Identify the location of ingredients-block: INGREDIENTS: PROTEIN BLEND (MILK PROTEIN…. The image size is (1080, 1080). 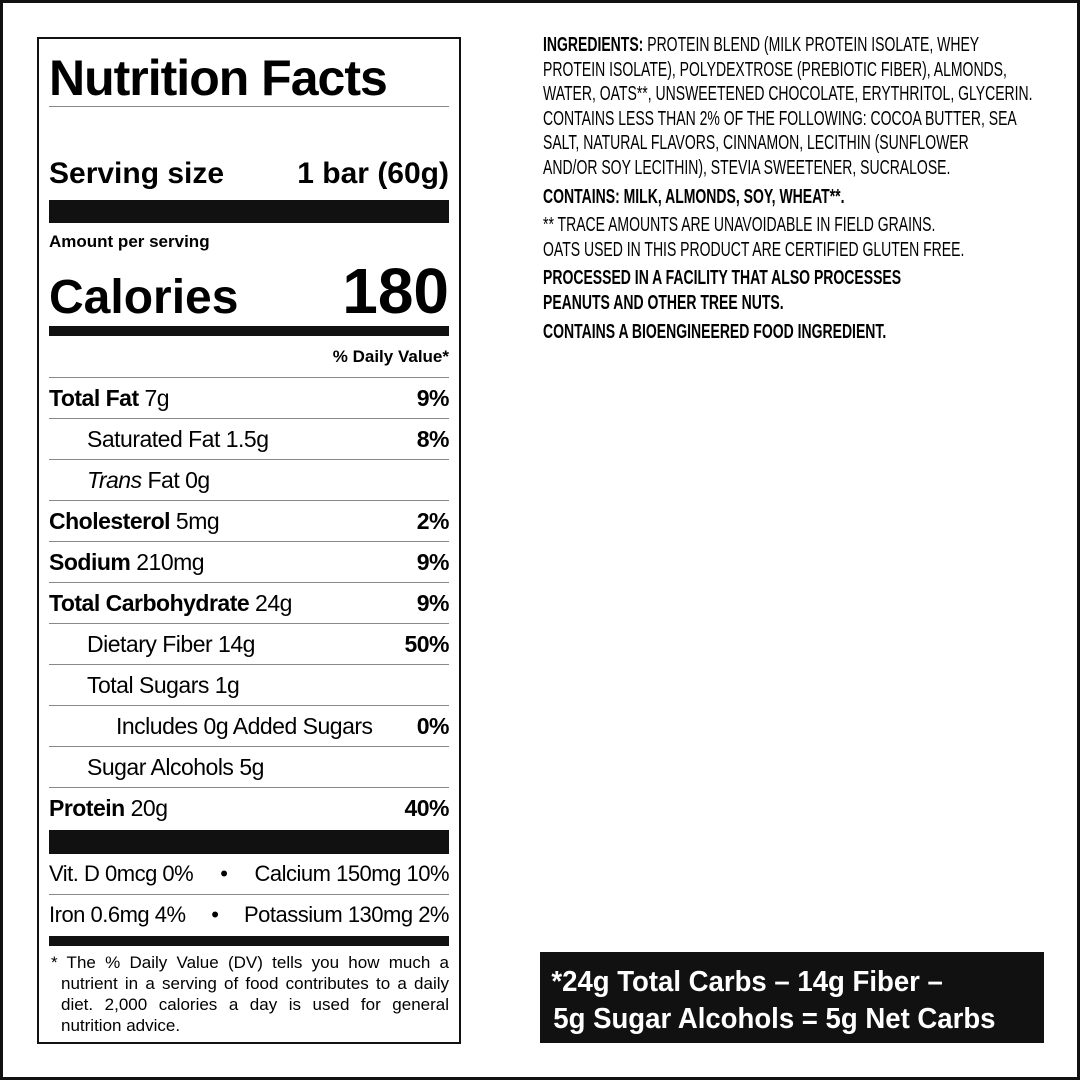
(811, 188).